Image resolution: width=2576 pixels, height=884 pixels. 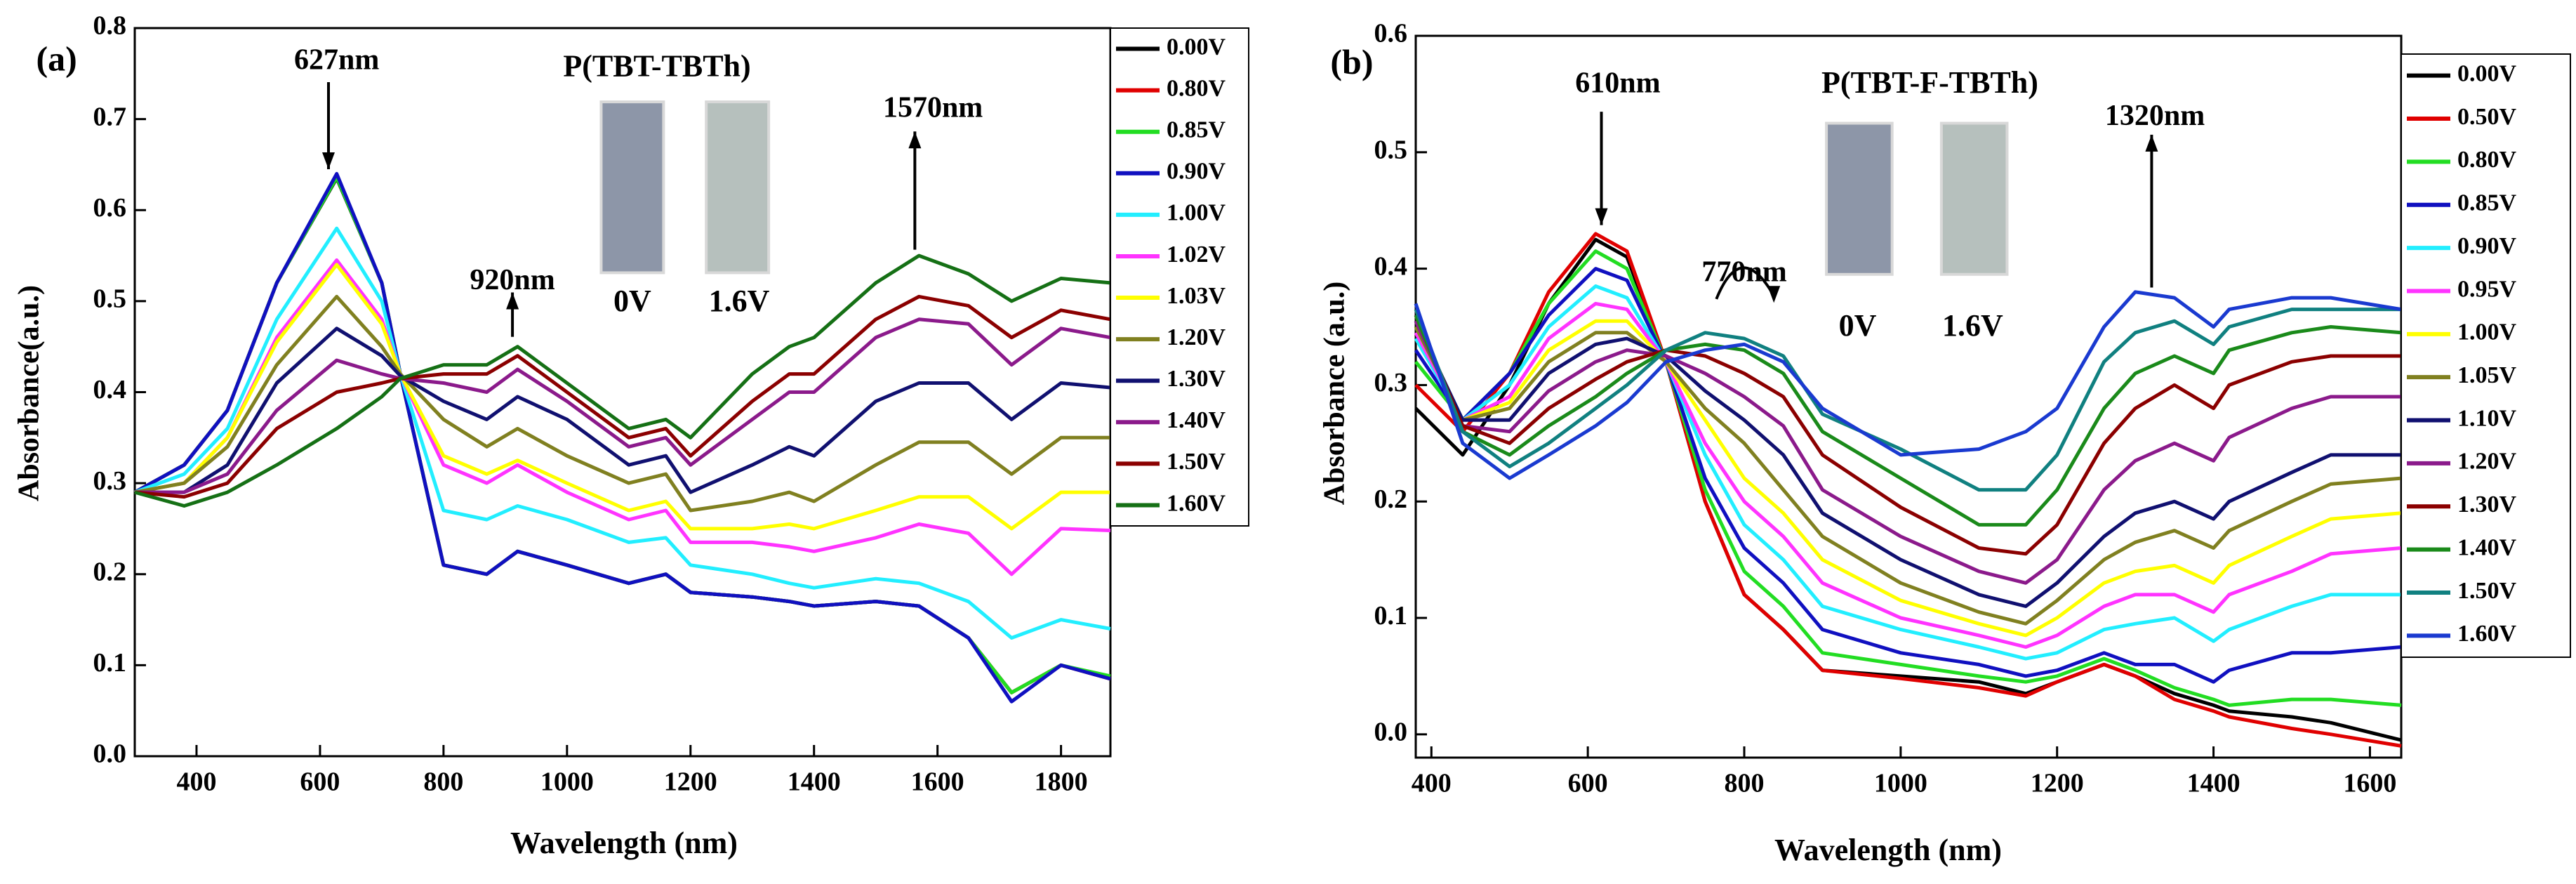 I want to click on x-tick-label: 1600, so click(x=2370, y=783).